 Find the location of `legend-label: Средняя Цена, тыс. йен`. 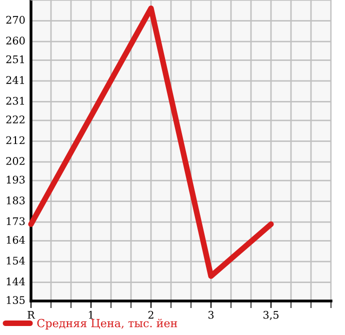

legend-label: Средняя Цена, тыс. йен is located at coordinates (107, 324).